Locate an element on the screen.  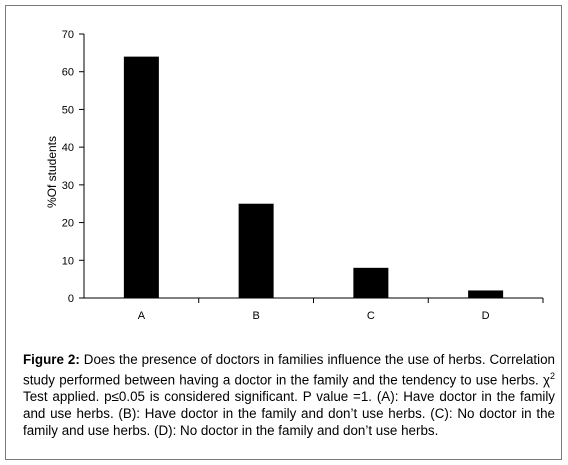
caption-label: Figure 2: is located at coordinates (51, 359).